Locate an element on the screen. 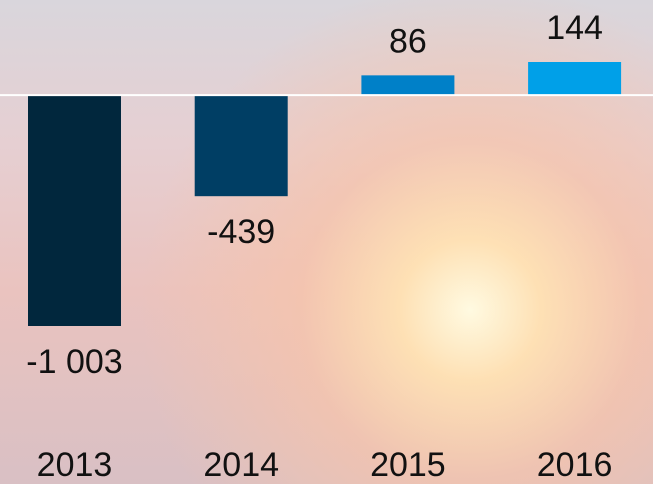  value-label: 144 is located at coordinates (574, 28).